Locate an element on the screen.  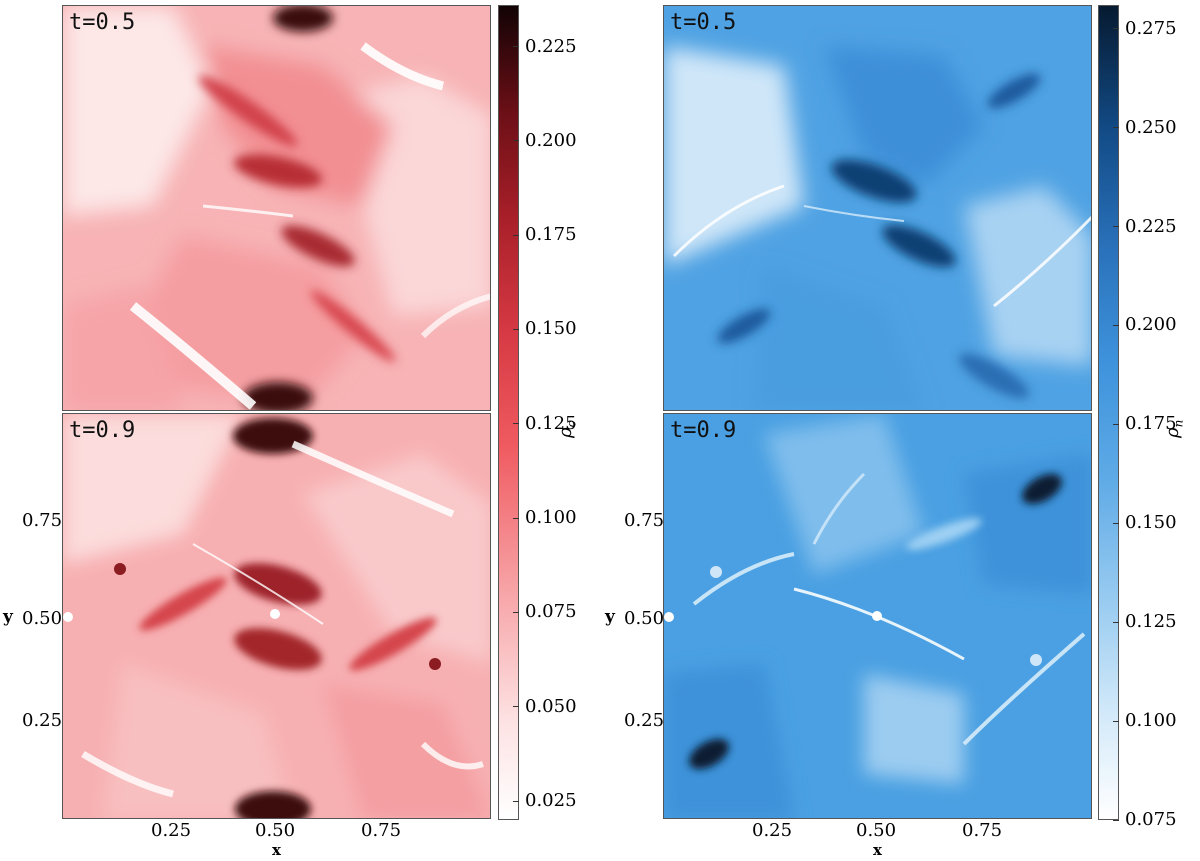
colorbar-tick-label: 0.050 is located at coordinates (551, 706).